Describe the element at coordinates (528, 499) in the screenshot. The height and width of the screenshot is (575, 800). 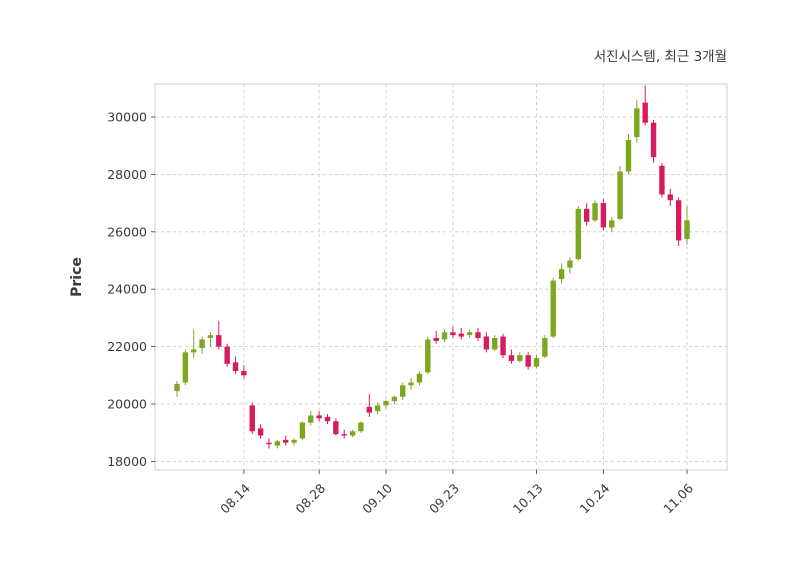
I see `x-tick-label: 10.13` at that location.